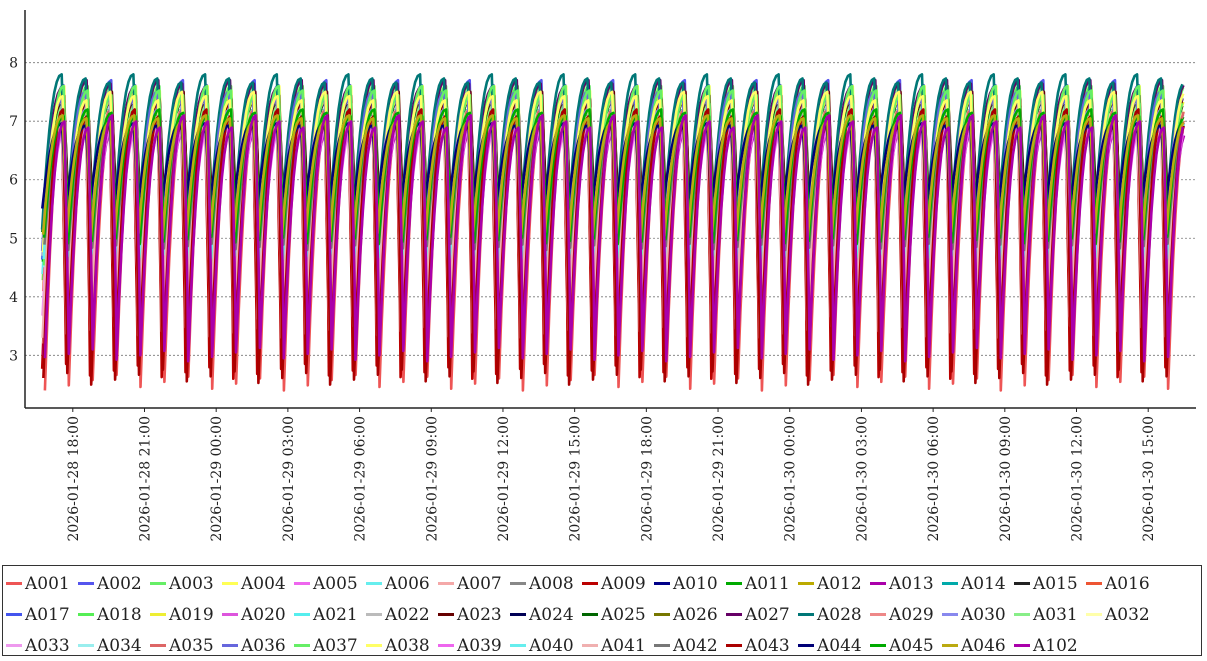 Image resolution: width=1207 pixels, height=661 pixels. What do you see at coordinates (145, 479) in the screenshot?
I see `x-tick-label: 2026-01-28 21:00` at bounding box center [145, 479].